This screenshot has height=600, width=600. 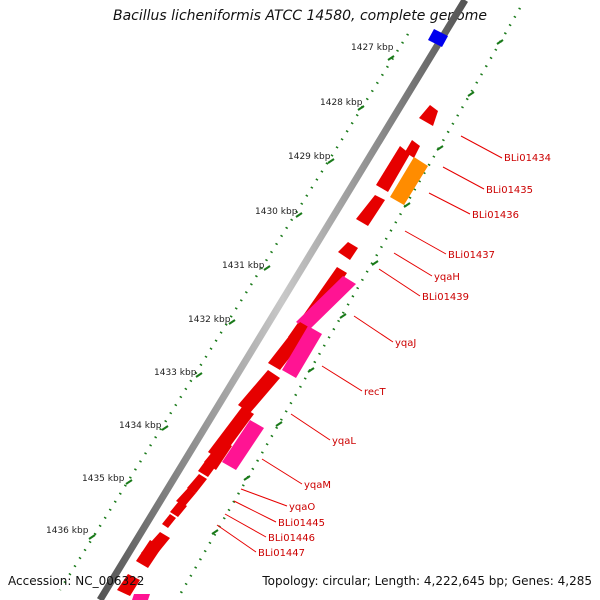 What do you see at coordinates (207, 468) in the screenshot?
I see `gene-yqaM` at bounding box center [207, 468].